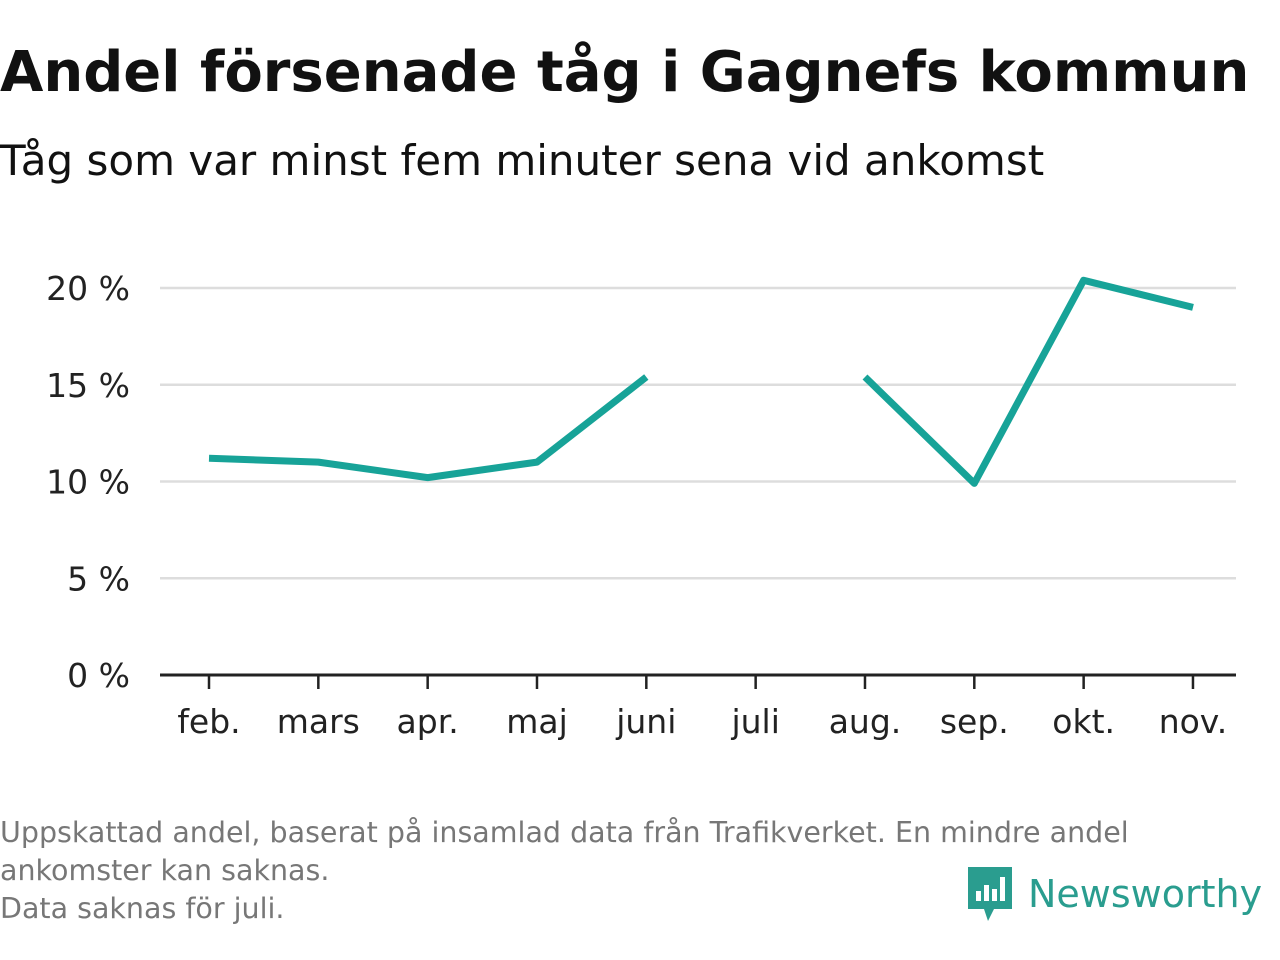 The image size is (1280, 960). Describe the element at coordinates (1145, 894) in the screenshot. I see `brand-name: Newsworthy` at that location.